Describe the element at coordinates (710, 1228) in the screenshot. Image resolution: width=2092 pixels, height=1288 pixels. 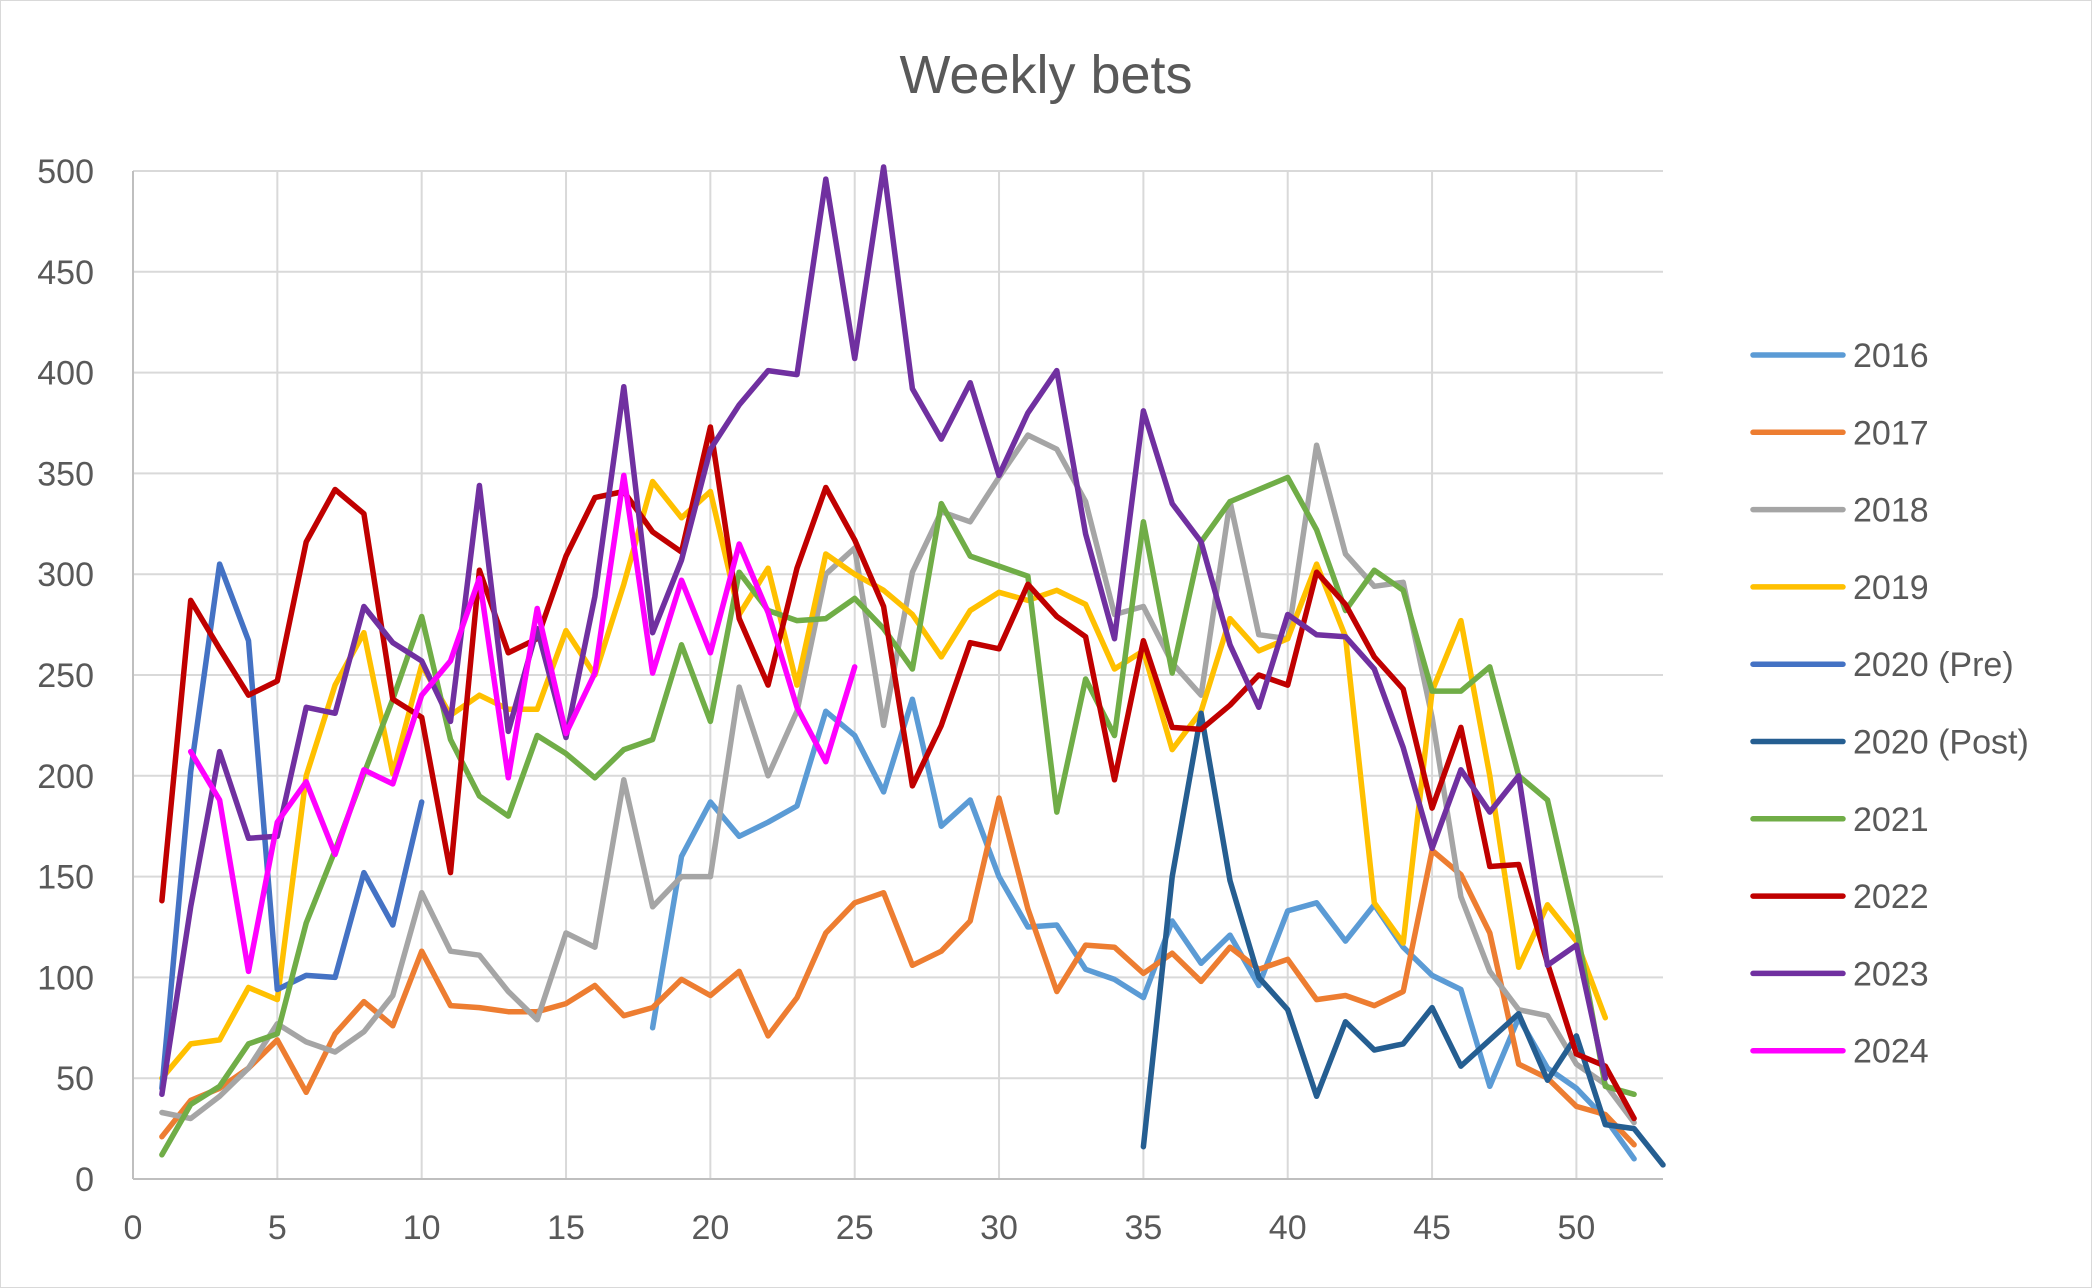
I see `x-tick-label: 20` at that location.